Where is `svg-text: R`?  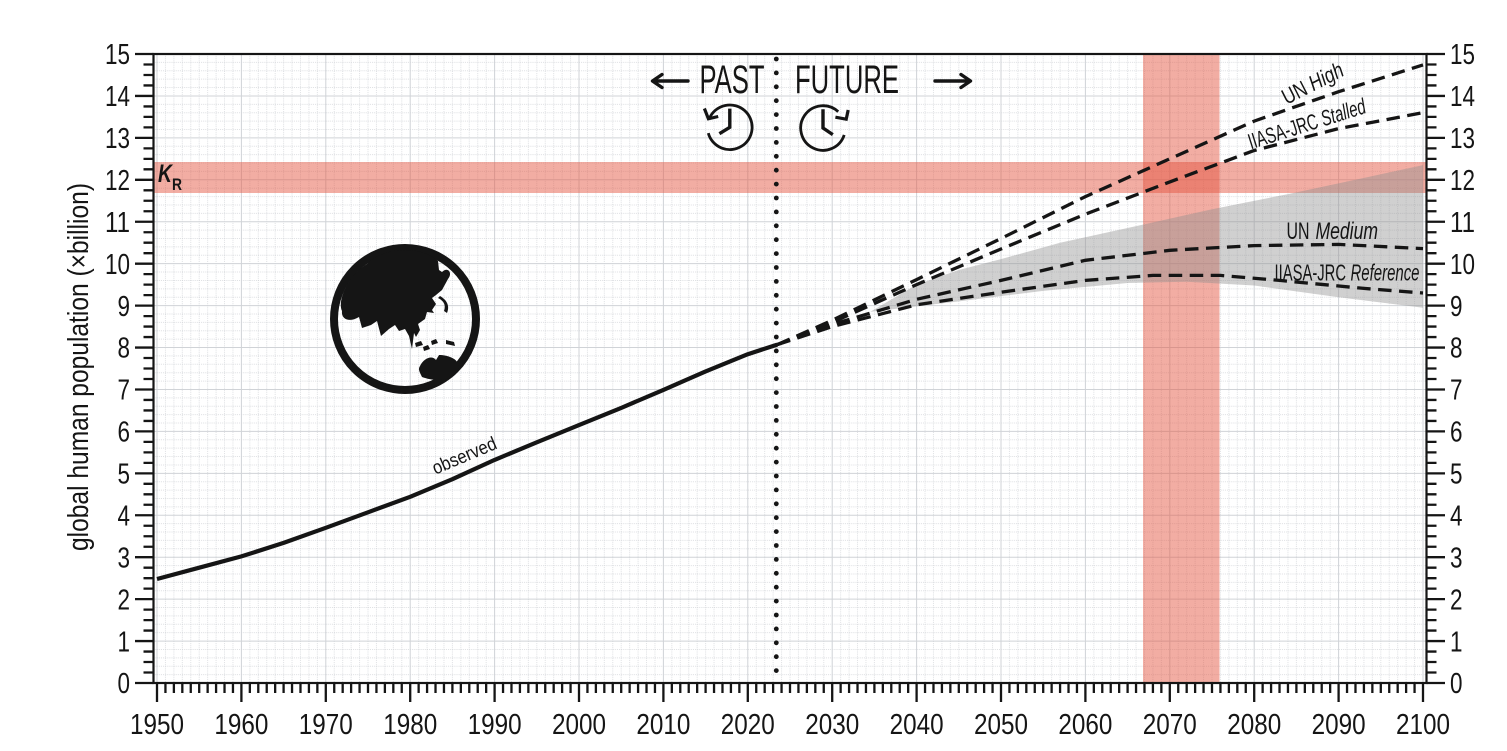 svg-text: R is located at coordinates (177, 184).